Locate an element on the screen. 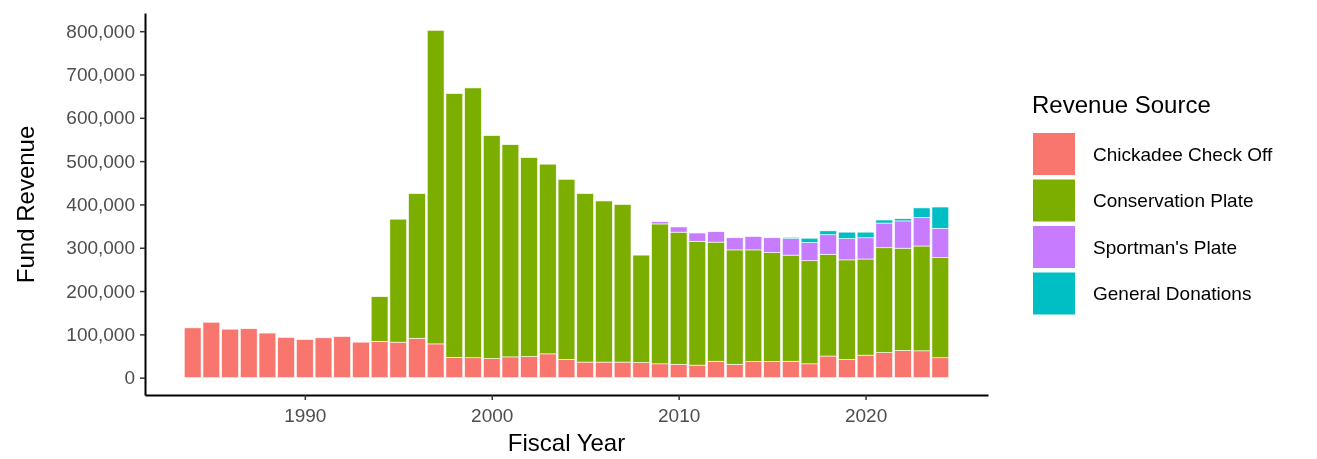  y-tick-label: 500,000 is located at coordinates (100, 161).